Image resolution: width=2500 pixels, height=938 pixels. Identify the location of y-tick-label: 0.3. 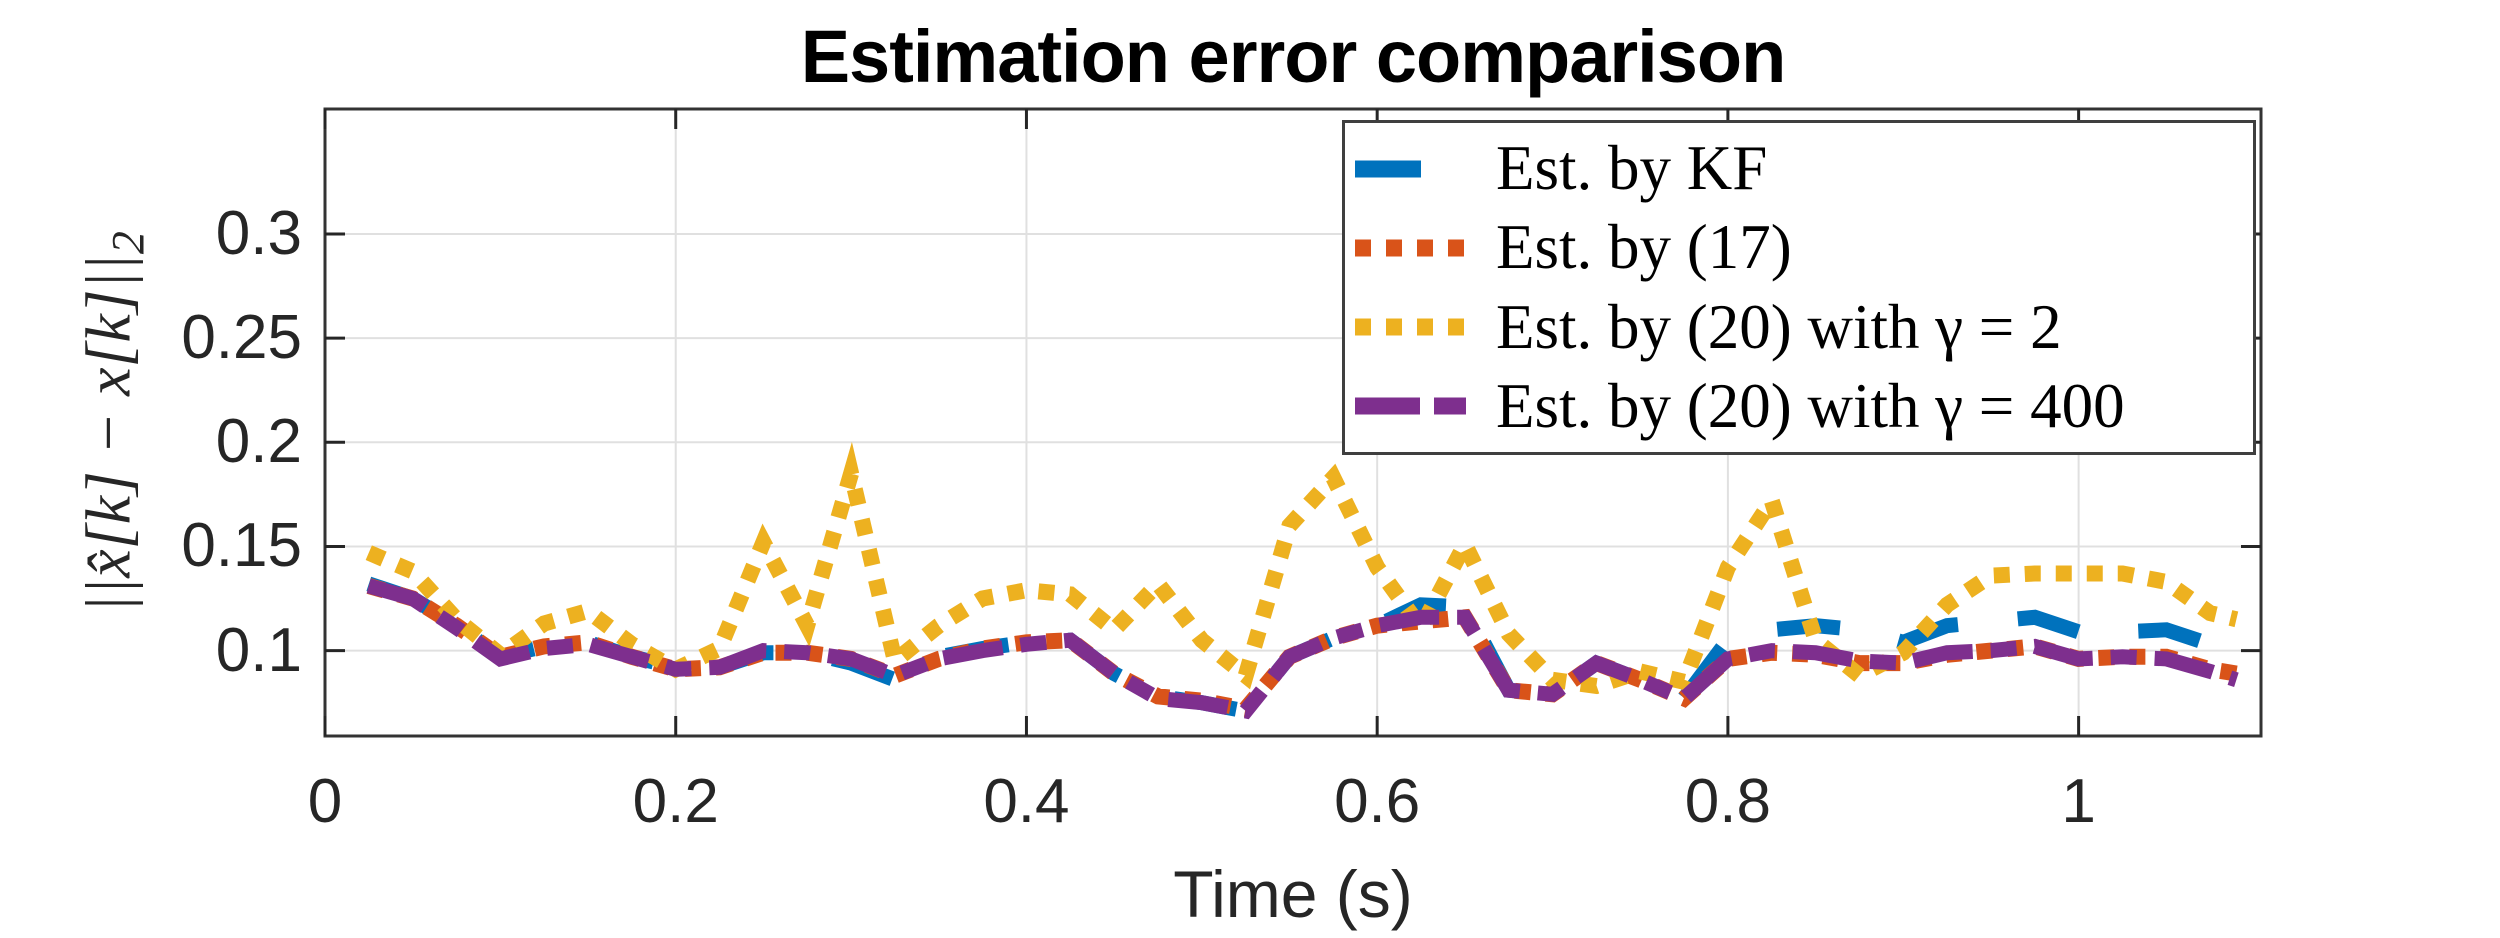
(258, 233).